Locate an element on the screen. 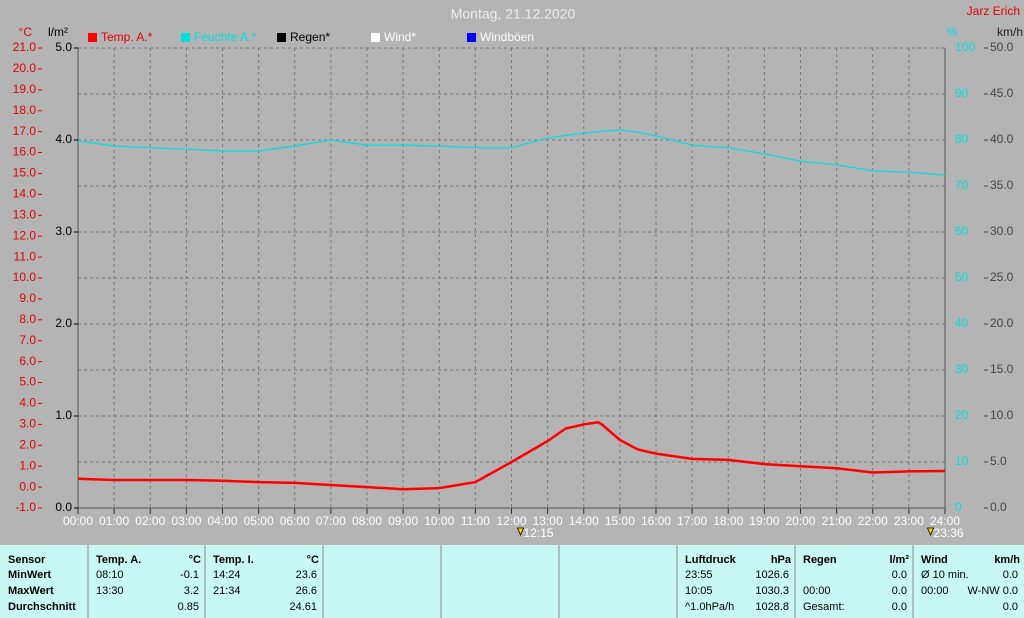 This screenshot has width=1024, height=618. y4-tick-label: 25.0 is located at coordinates (1002, 277).